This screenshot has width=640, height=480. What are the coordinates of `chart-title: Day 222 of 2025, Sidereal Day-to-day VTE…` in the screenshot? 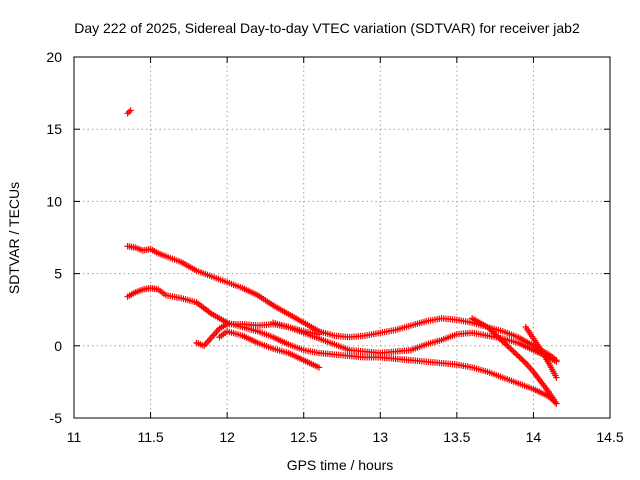 It's located at (327, 28).